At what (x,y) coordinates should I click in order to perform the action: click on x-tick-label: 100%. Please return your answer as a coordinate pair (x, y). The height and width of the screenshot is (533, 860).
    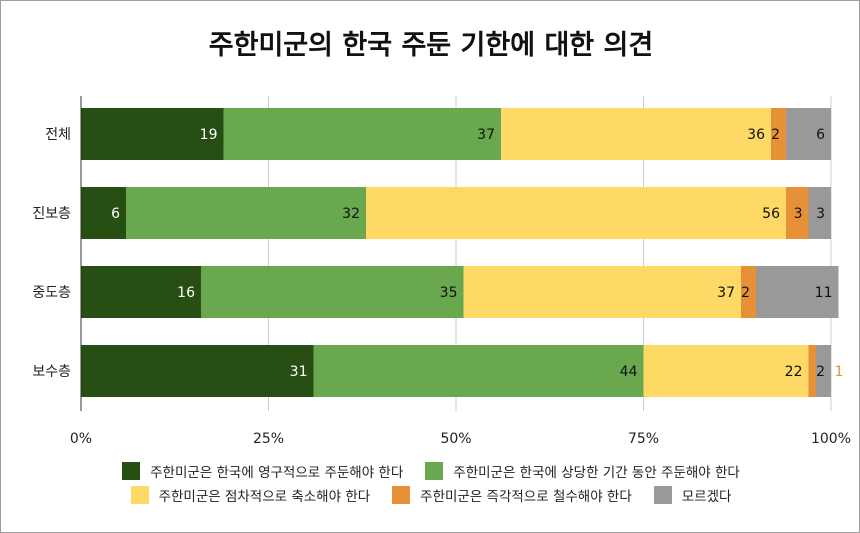
    Looking at the image, I should click on (831, 439).